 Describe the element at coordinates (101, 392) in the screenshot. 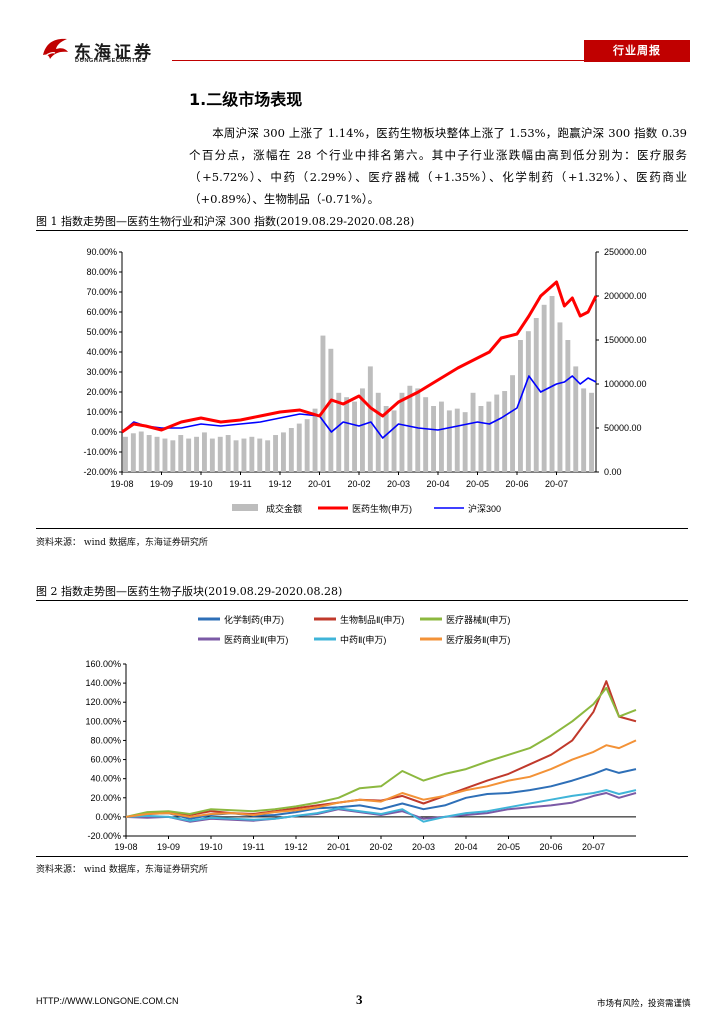

I see `y-left-tick-label: 20.00%` at that location.